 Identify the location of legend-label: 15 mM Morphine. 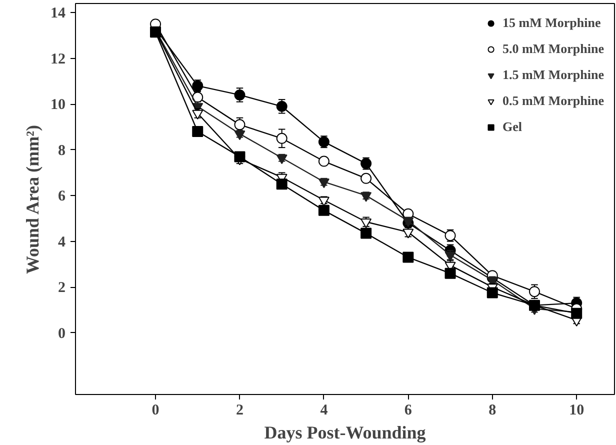
(551, 23).